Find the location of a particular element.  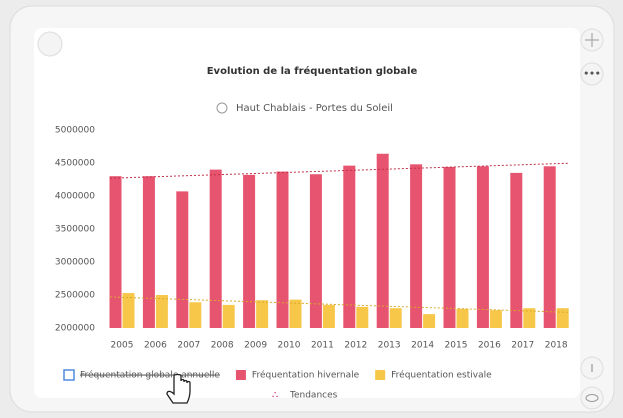

location-icon is located at coordinates (222, 108).